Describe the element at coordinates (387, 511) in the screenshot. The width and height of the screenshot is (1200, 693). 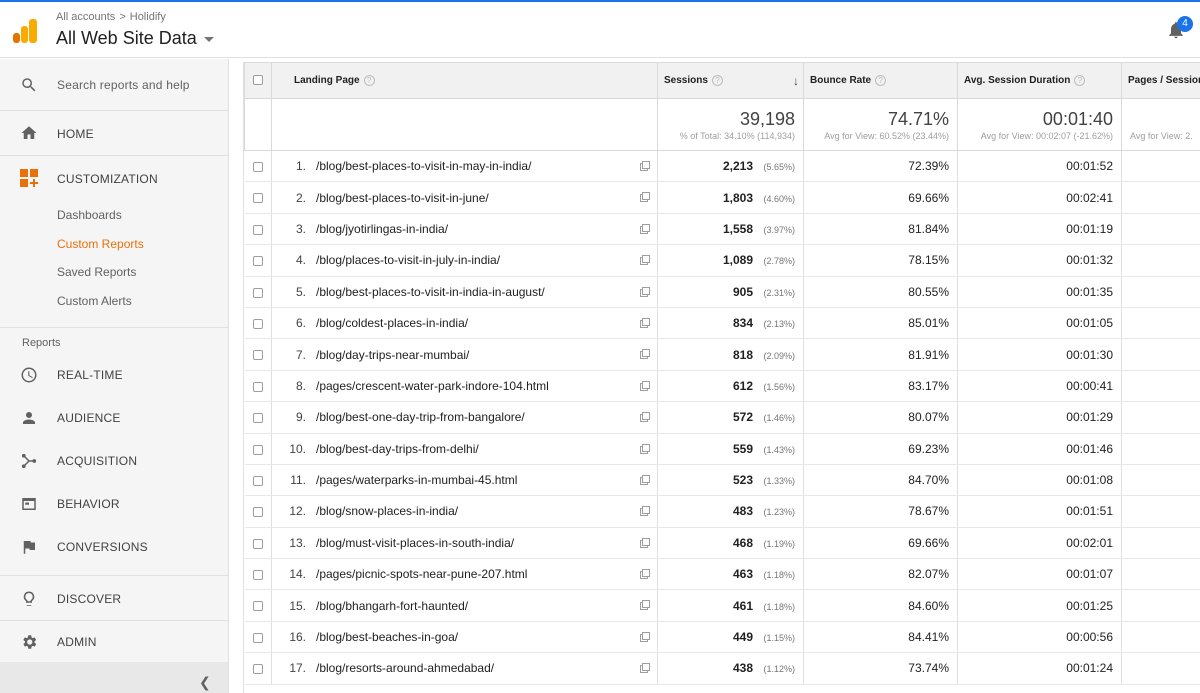
I see `landing-page-link: /blog/snow-places-in-india/` at that location.